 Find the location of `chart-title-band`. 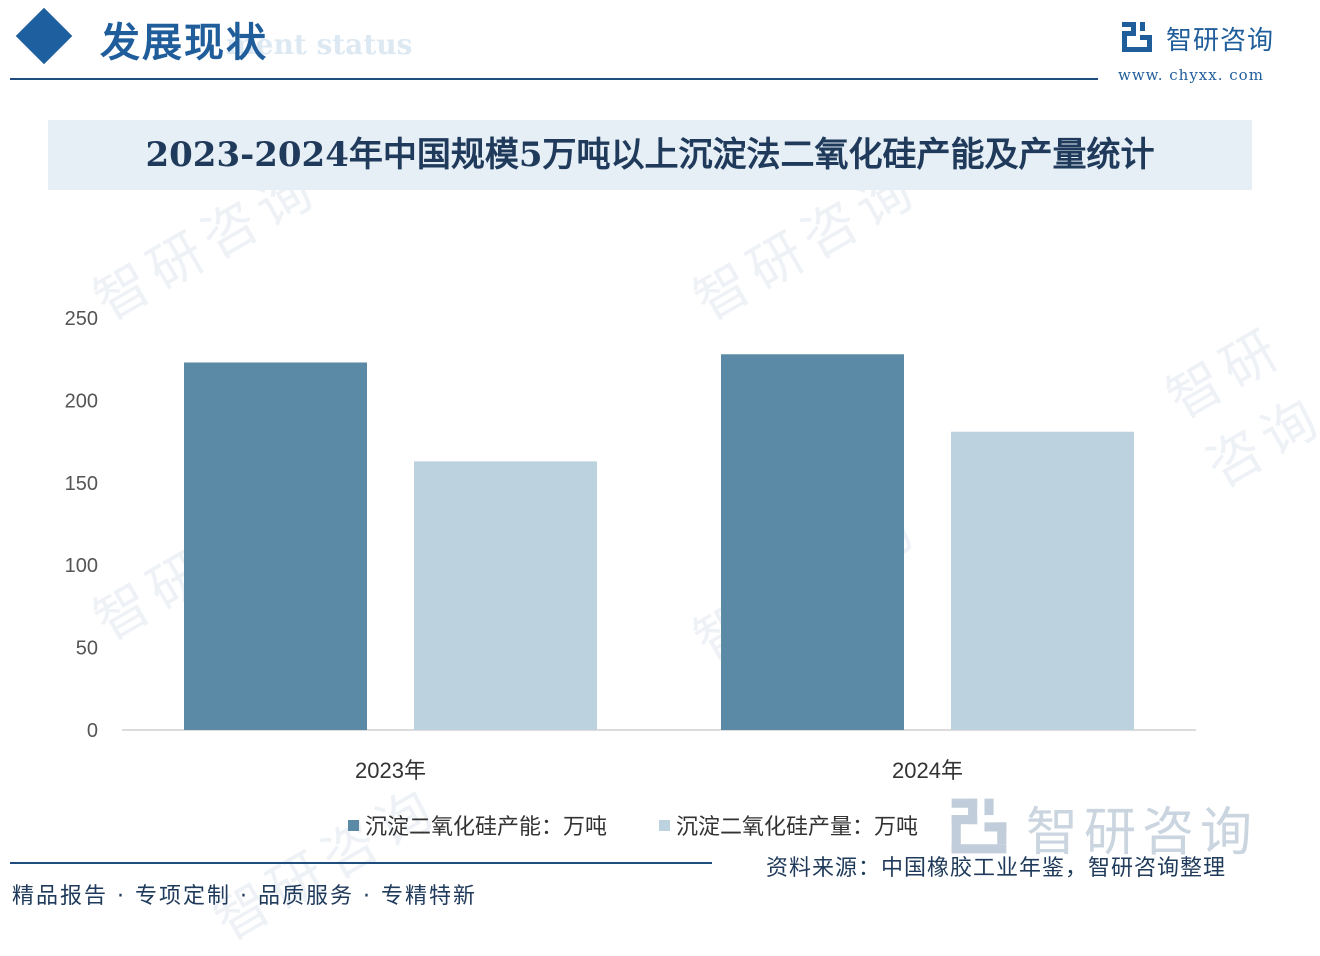

chart-title-band is located at coordinates (650, 155).